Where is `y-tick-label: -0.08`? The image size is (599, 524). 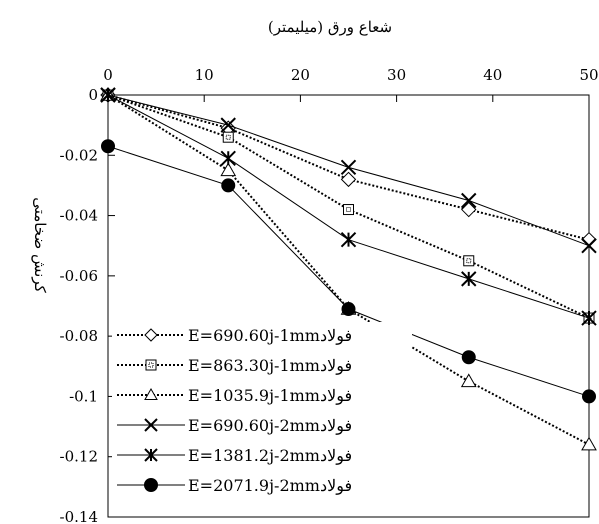 y-tick-label: -0.08 is located at coordinates (79, 336).